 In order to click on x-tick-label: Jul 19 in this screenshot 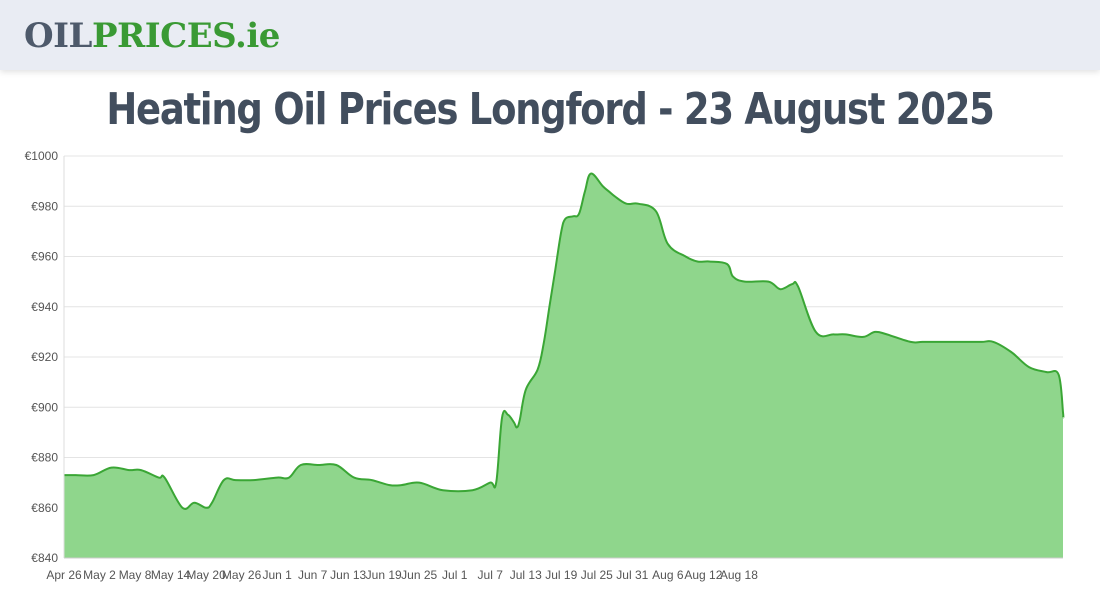, I will do `click(561, 575)`.